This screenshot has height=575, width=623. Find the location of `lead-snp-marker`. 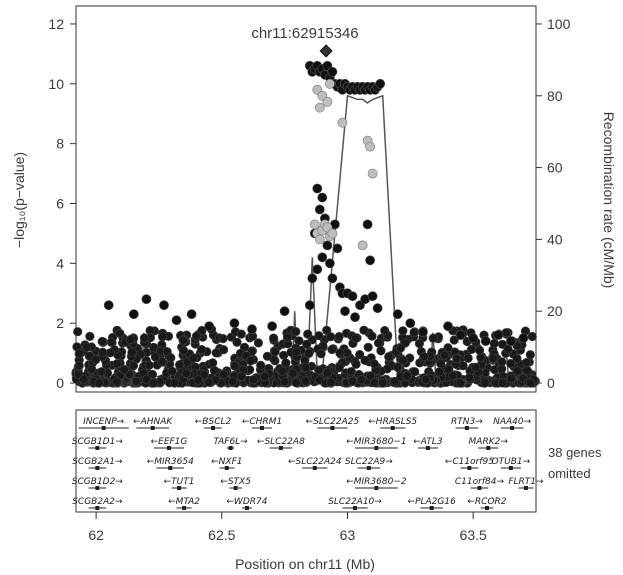

lead-snp-marker is located at coordinates (326, 51).